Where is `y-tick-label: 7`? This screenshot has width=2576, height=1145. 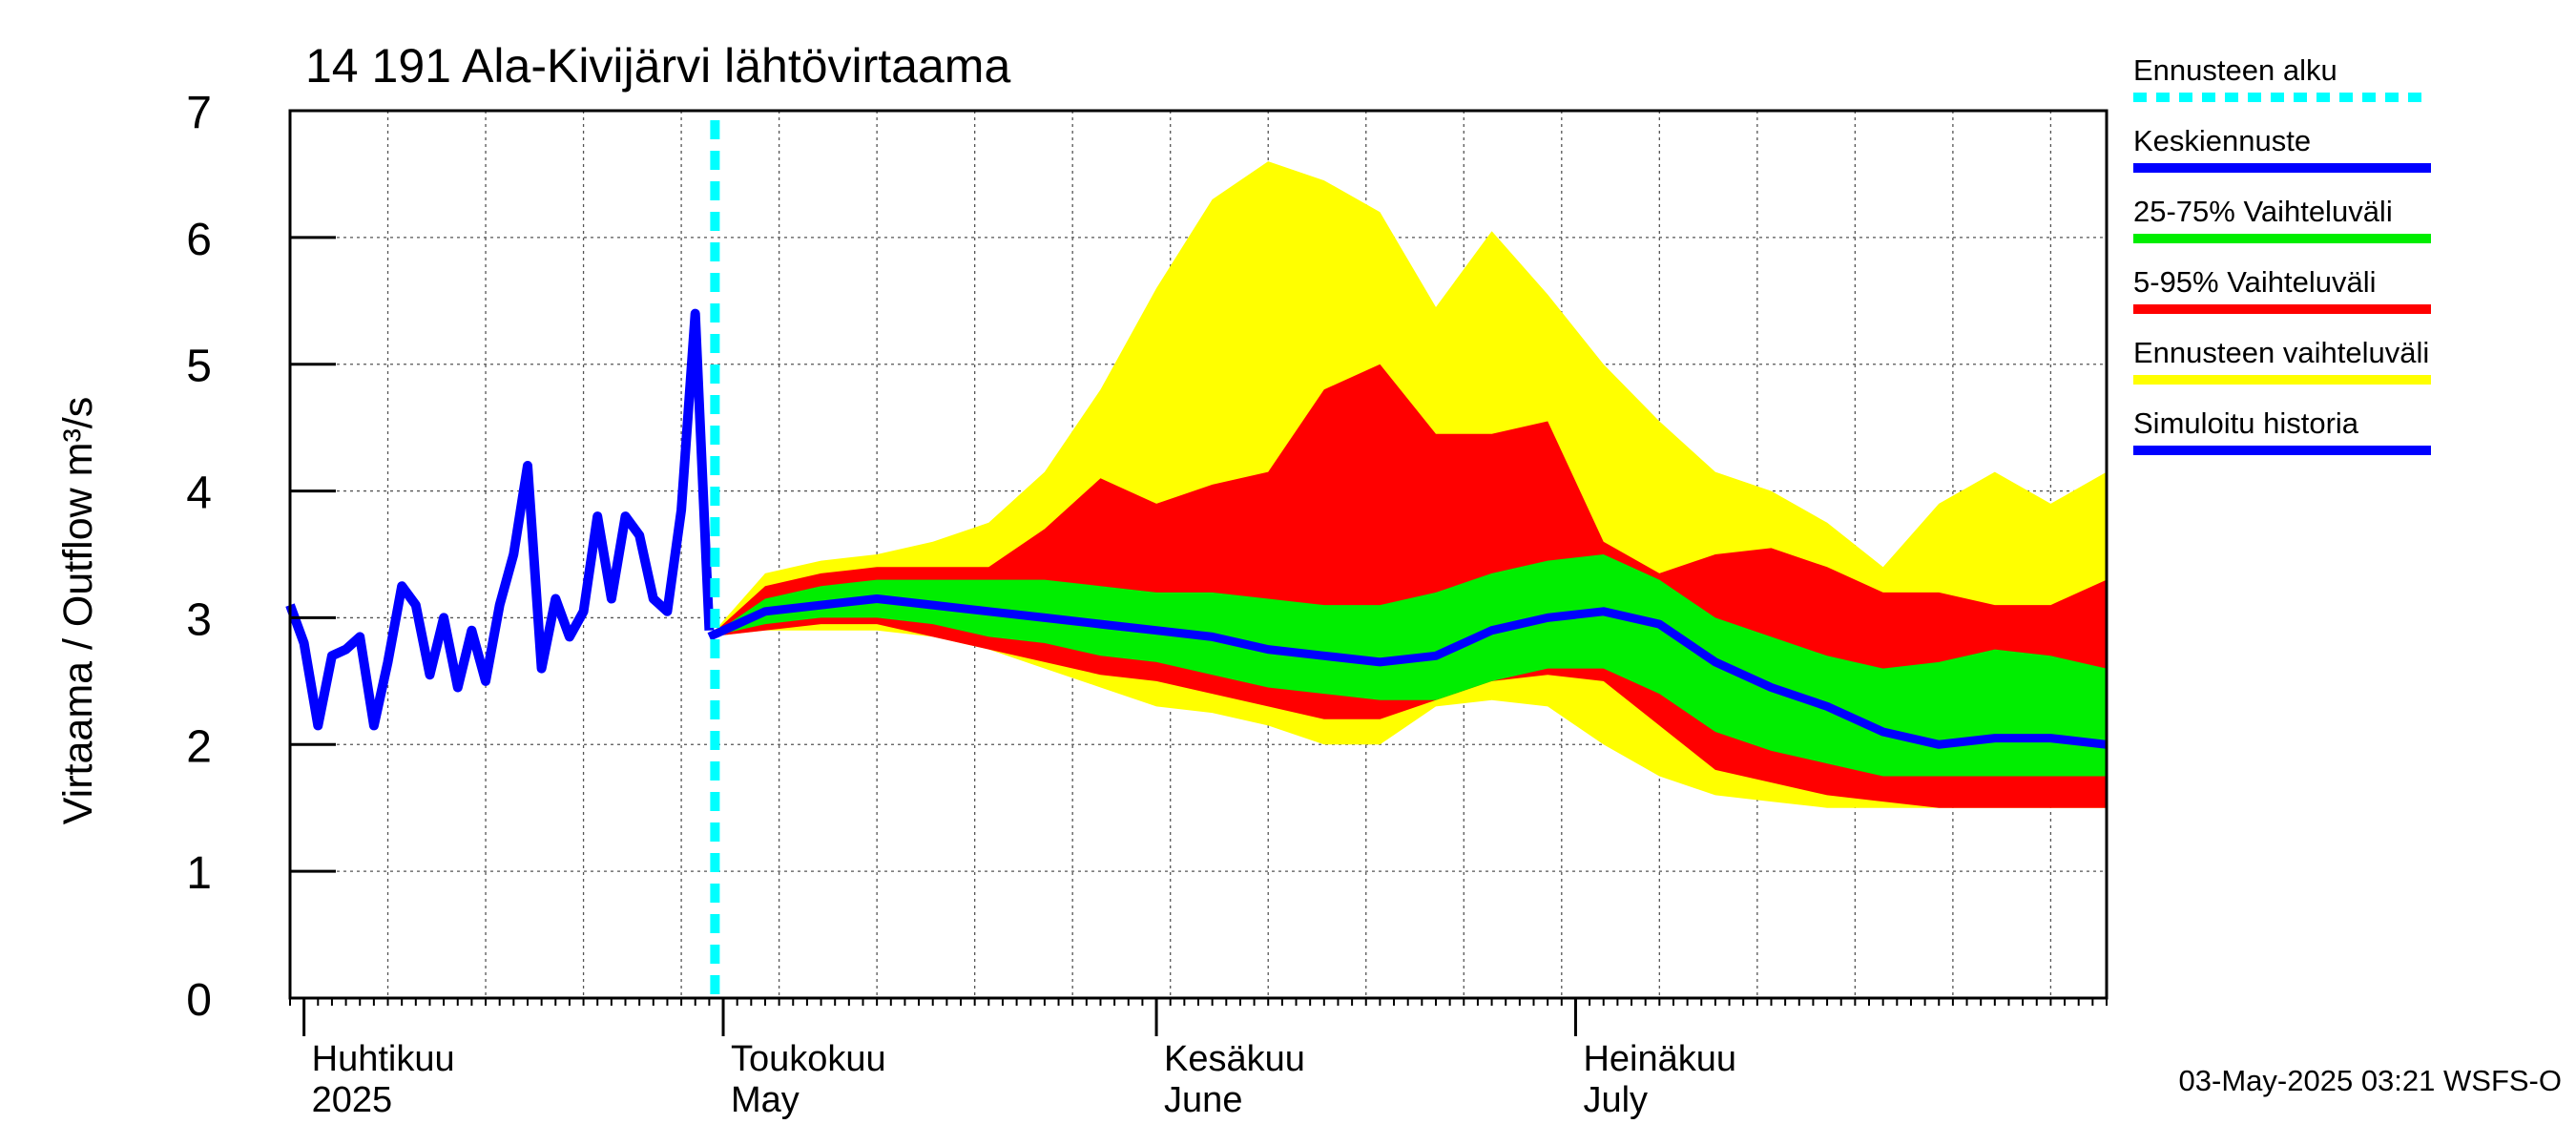
y-tick-label: 7 is located at coordinates (199, 113).